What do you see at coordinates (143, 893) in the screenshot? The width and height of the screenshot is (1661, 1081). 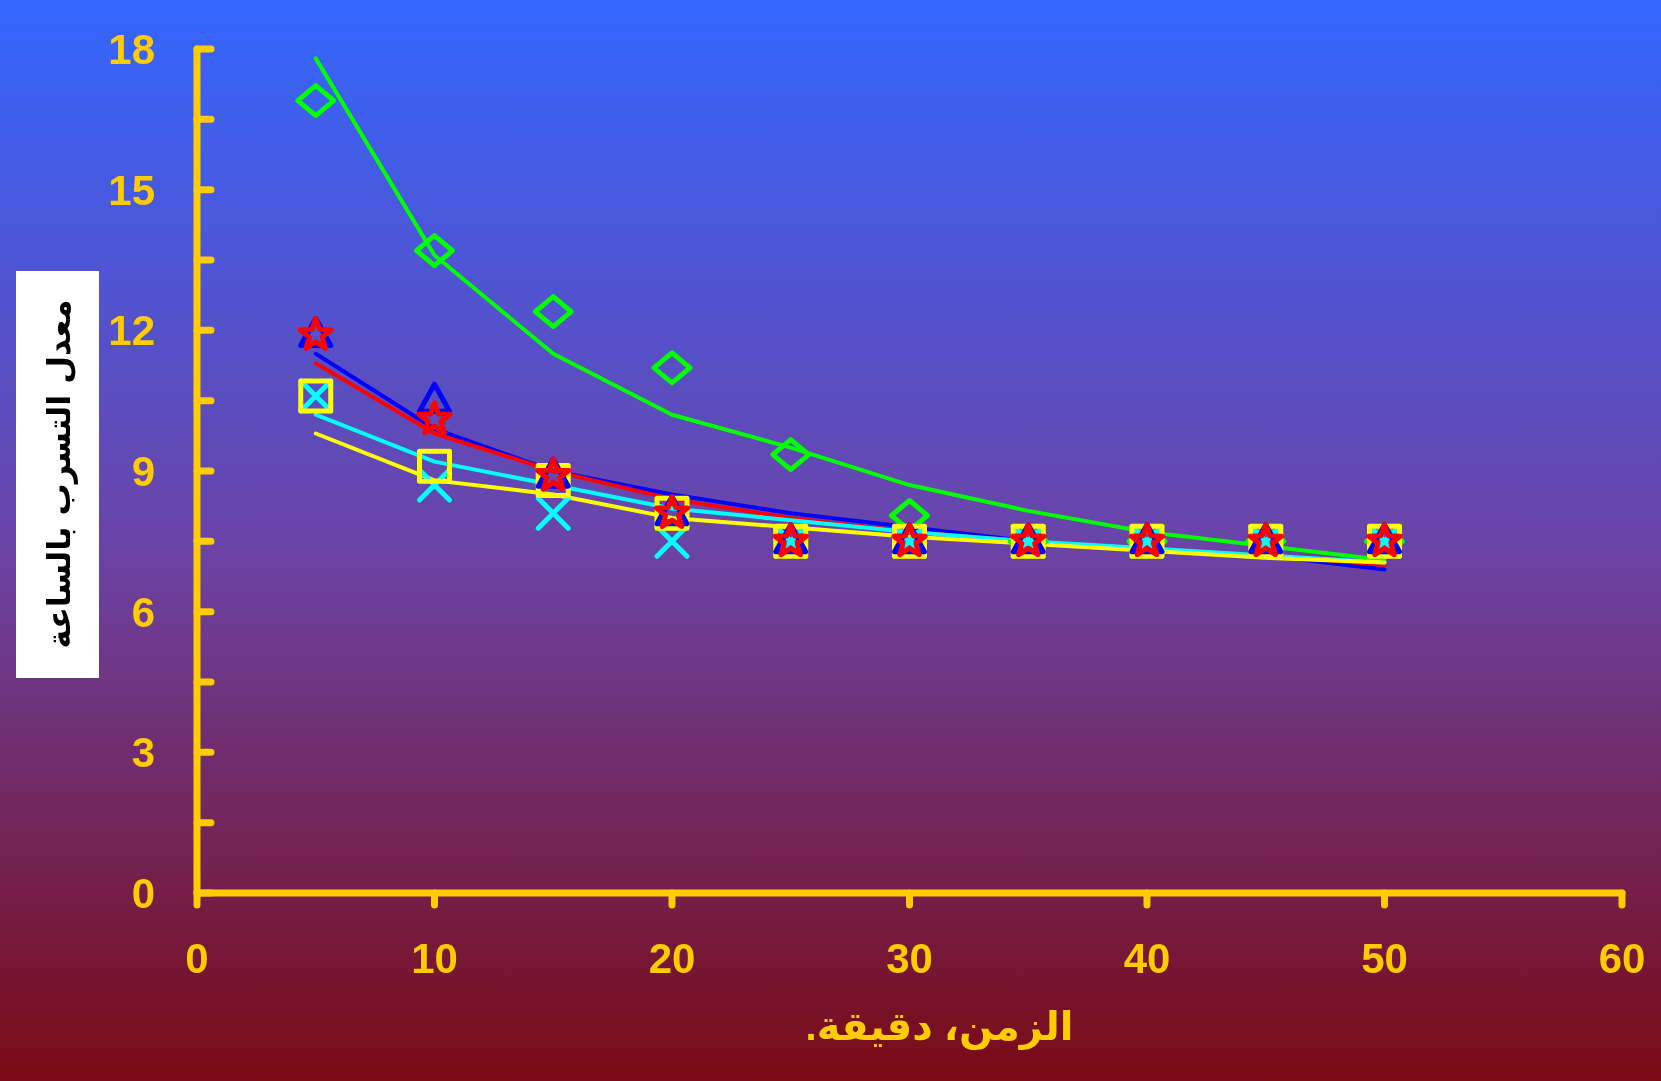 I see `y-tick-label: 0` at bounding box center [143, 893].